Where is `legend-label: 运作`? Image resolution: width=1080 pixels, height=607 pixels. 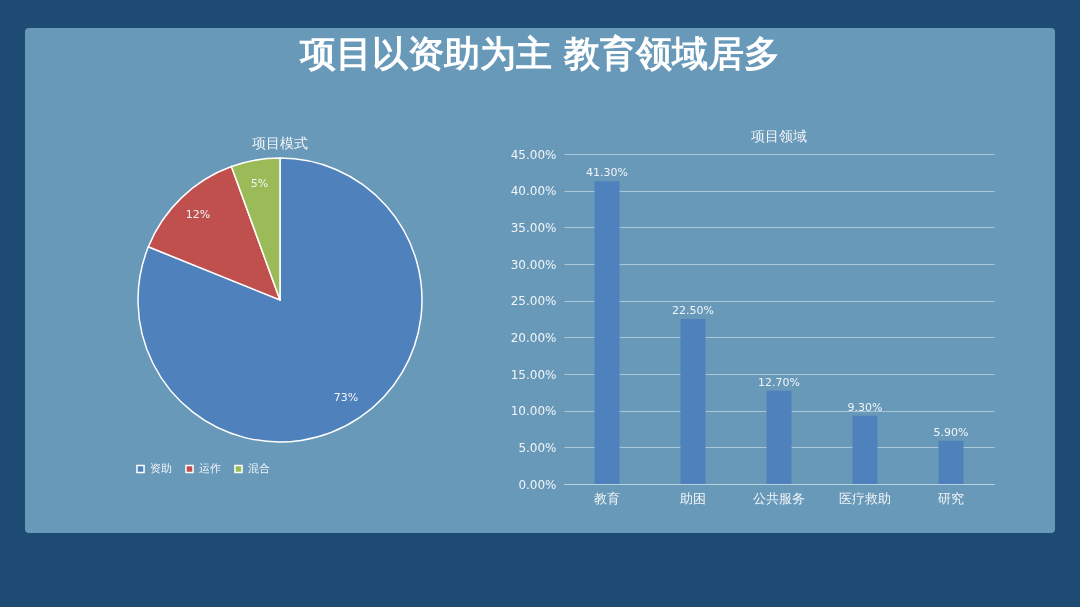
legend-label: 运作 is located at coordinates (210, 468).